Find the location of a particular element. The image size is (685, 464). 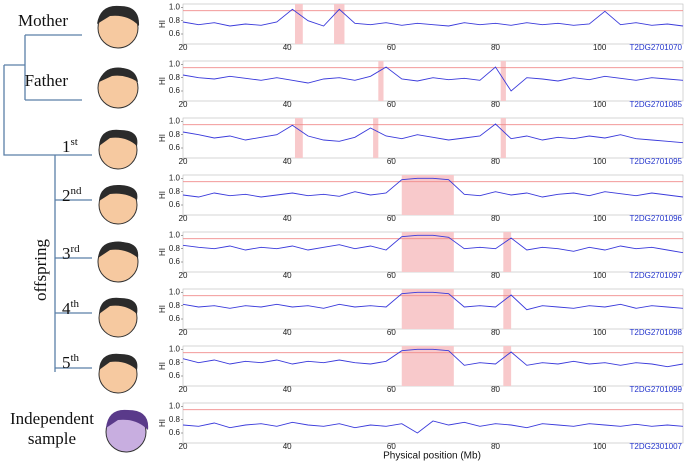

sample-id: T2DG2301007 is located at coordinates (656, 446).